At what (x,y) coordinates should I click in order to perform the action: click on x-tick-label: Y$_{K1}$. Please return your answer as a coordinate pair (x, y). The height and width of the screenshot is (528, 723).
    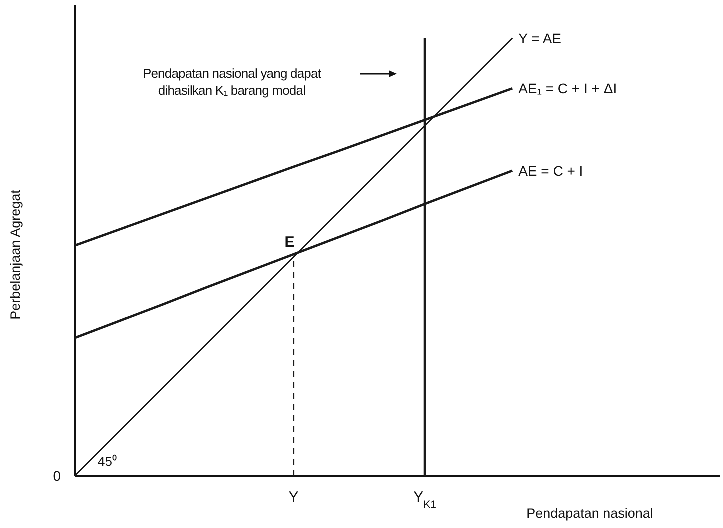
    Looking at the image, I should click on (425, 500).